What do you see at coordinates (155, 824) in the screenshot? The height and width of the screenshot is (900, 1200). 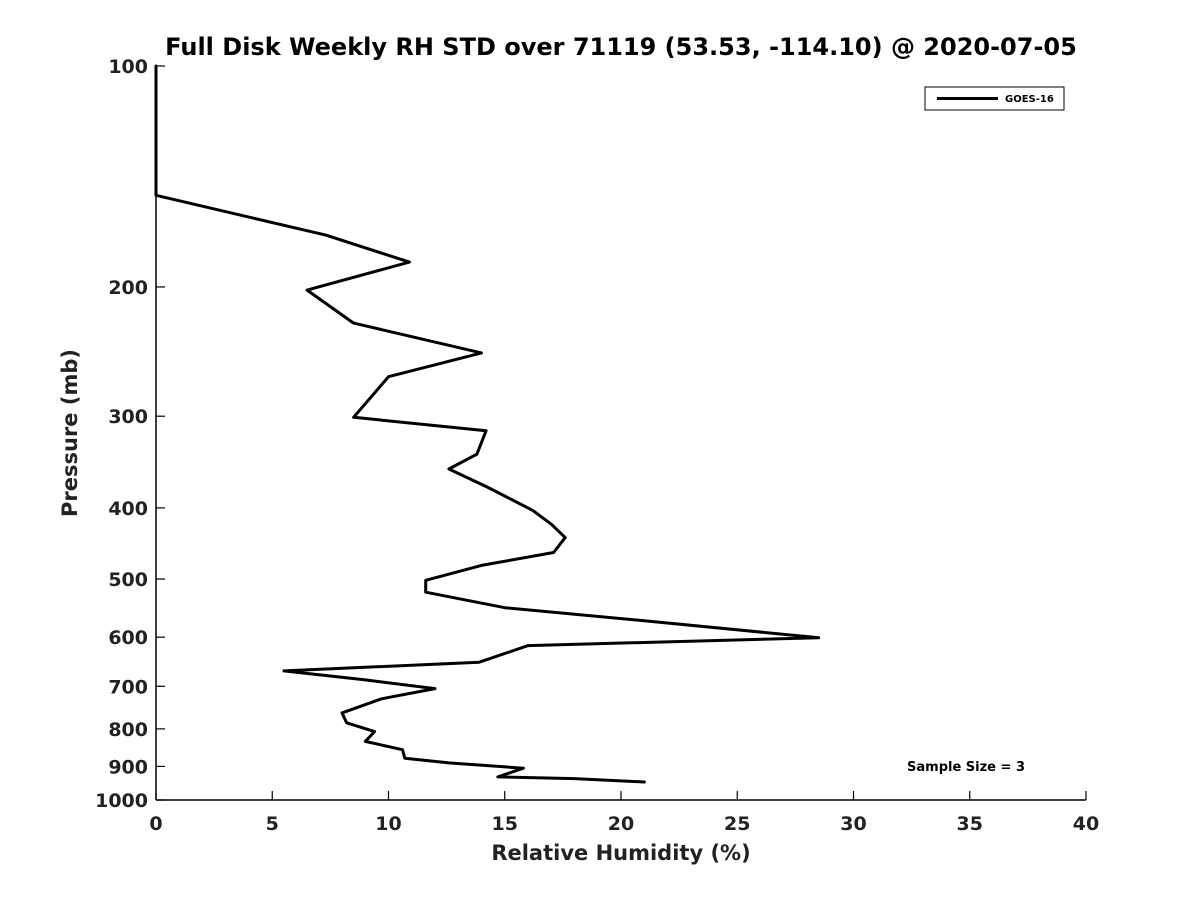 I see `x-tick-label: 0` at bounding box center [155, 824].